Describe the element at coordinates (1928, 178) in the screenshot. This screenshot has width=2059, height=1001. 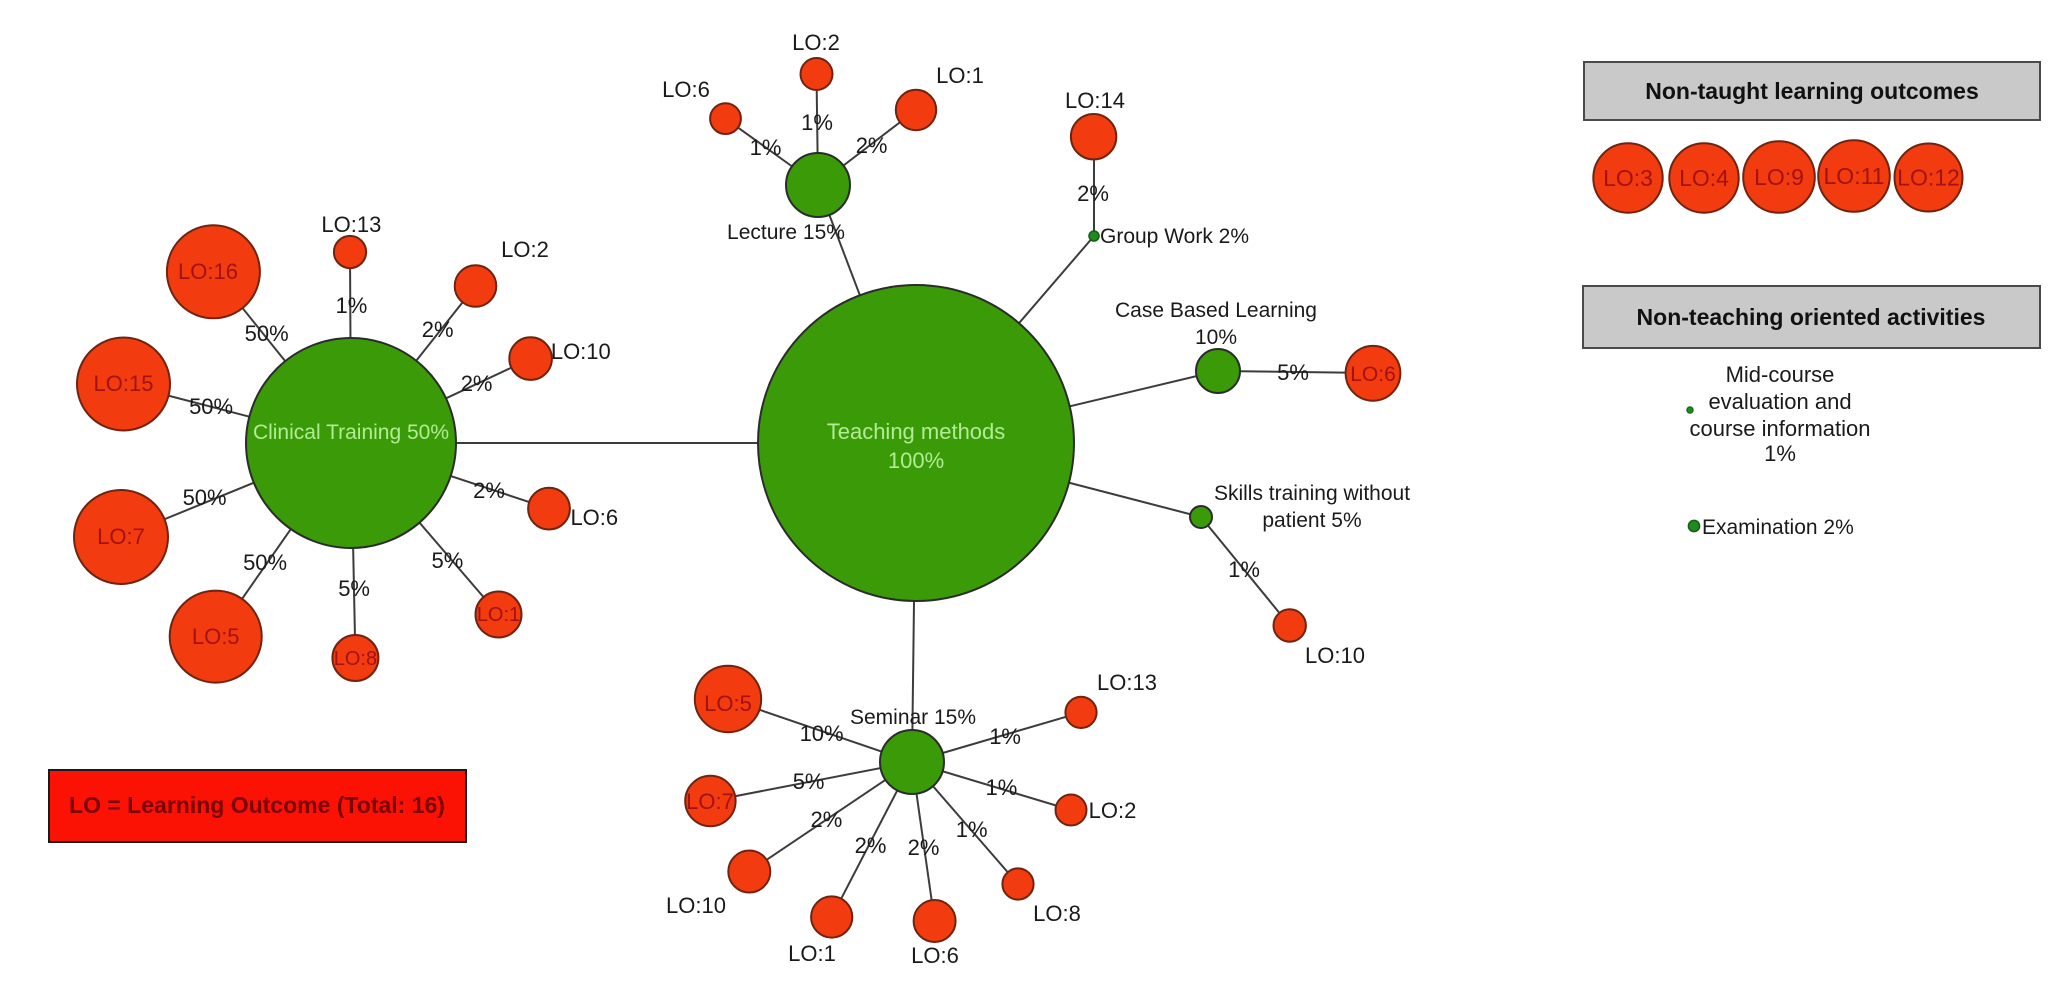
I see `svg-text: LO:12` at that location.